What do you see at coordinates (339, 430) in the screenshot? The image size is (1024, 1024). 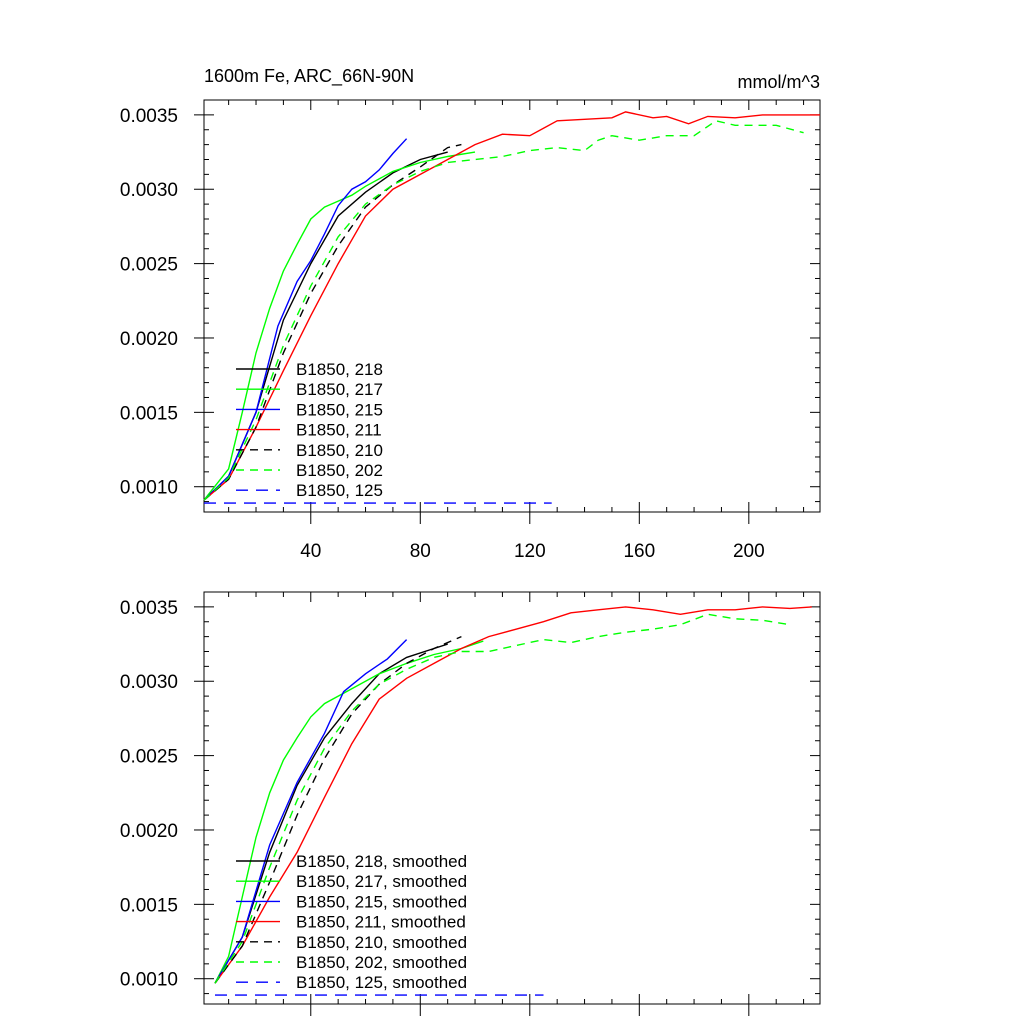 I see `legend-label: B1850, 211` at bounding box center [339, 430].